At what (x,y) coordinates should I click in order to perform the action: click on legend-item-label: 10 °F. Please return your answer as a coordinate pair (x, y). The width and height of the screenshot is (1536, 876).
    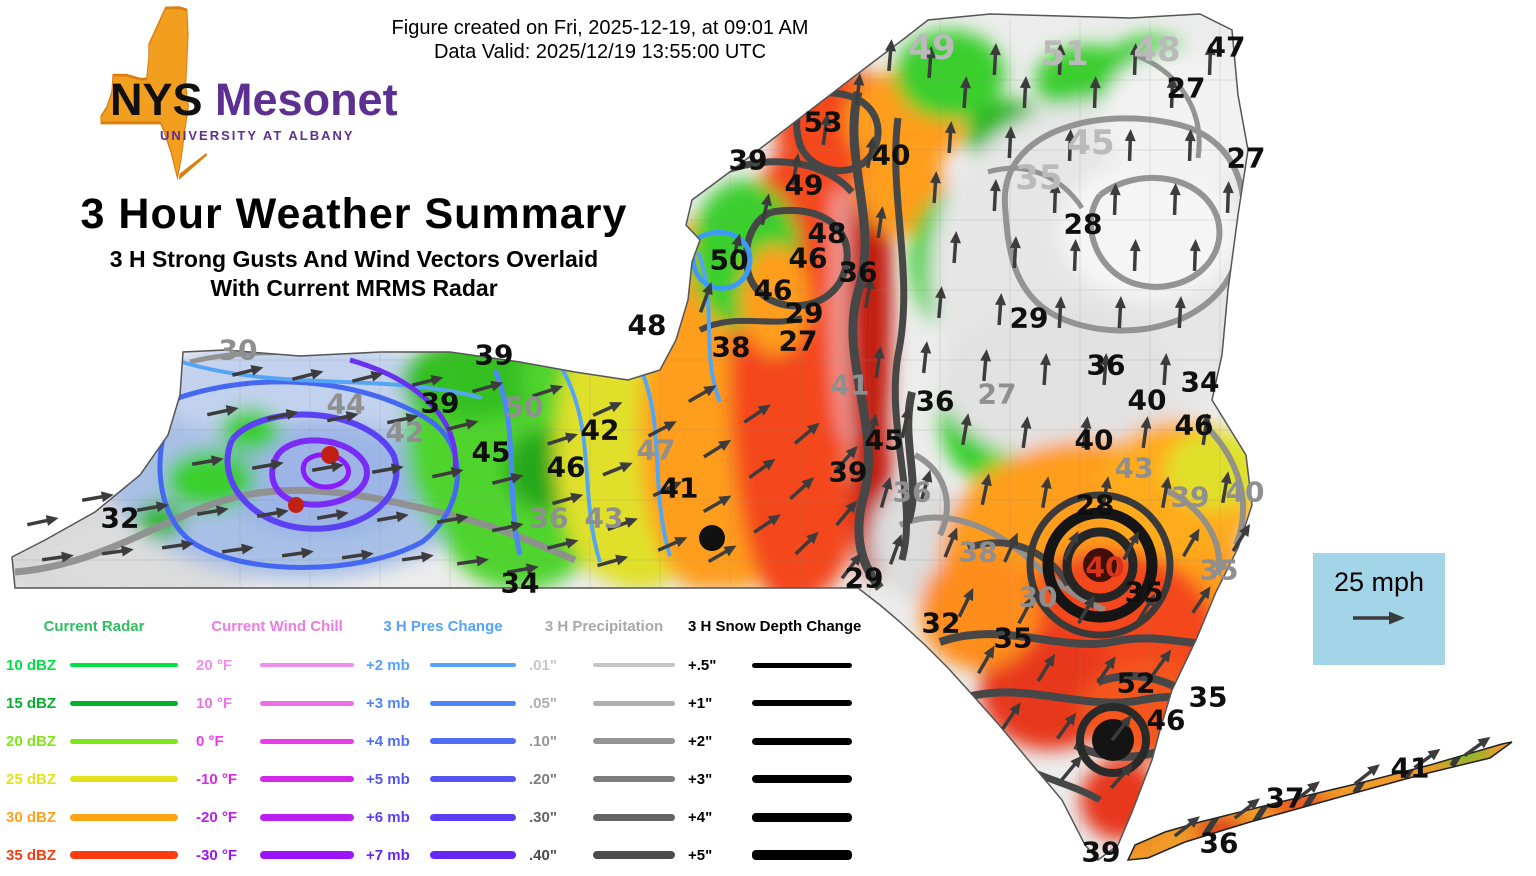
    Looking at the image, I should click on (214, 703).